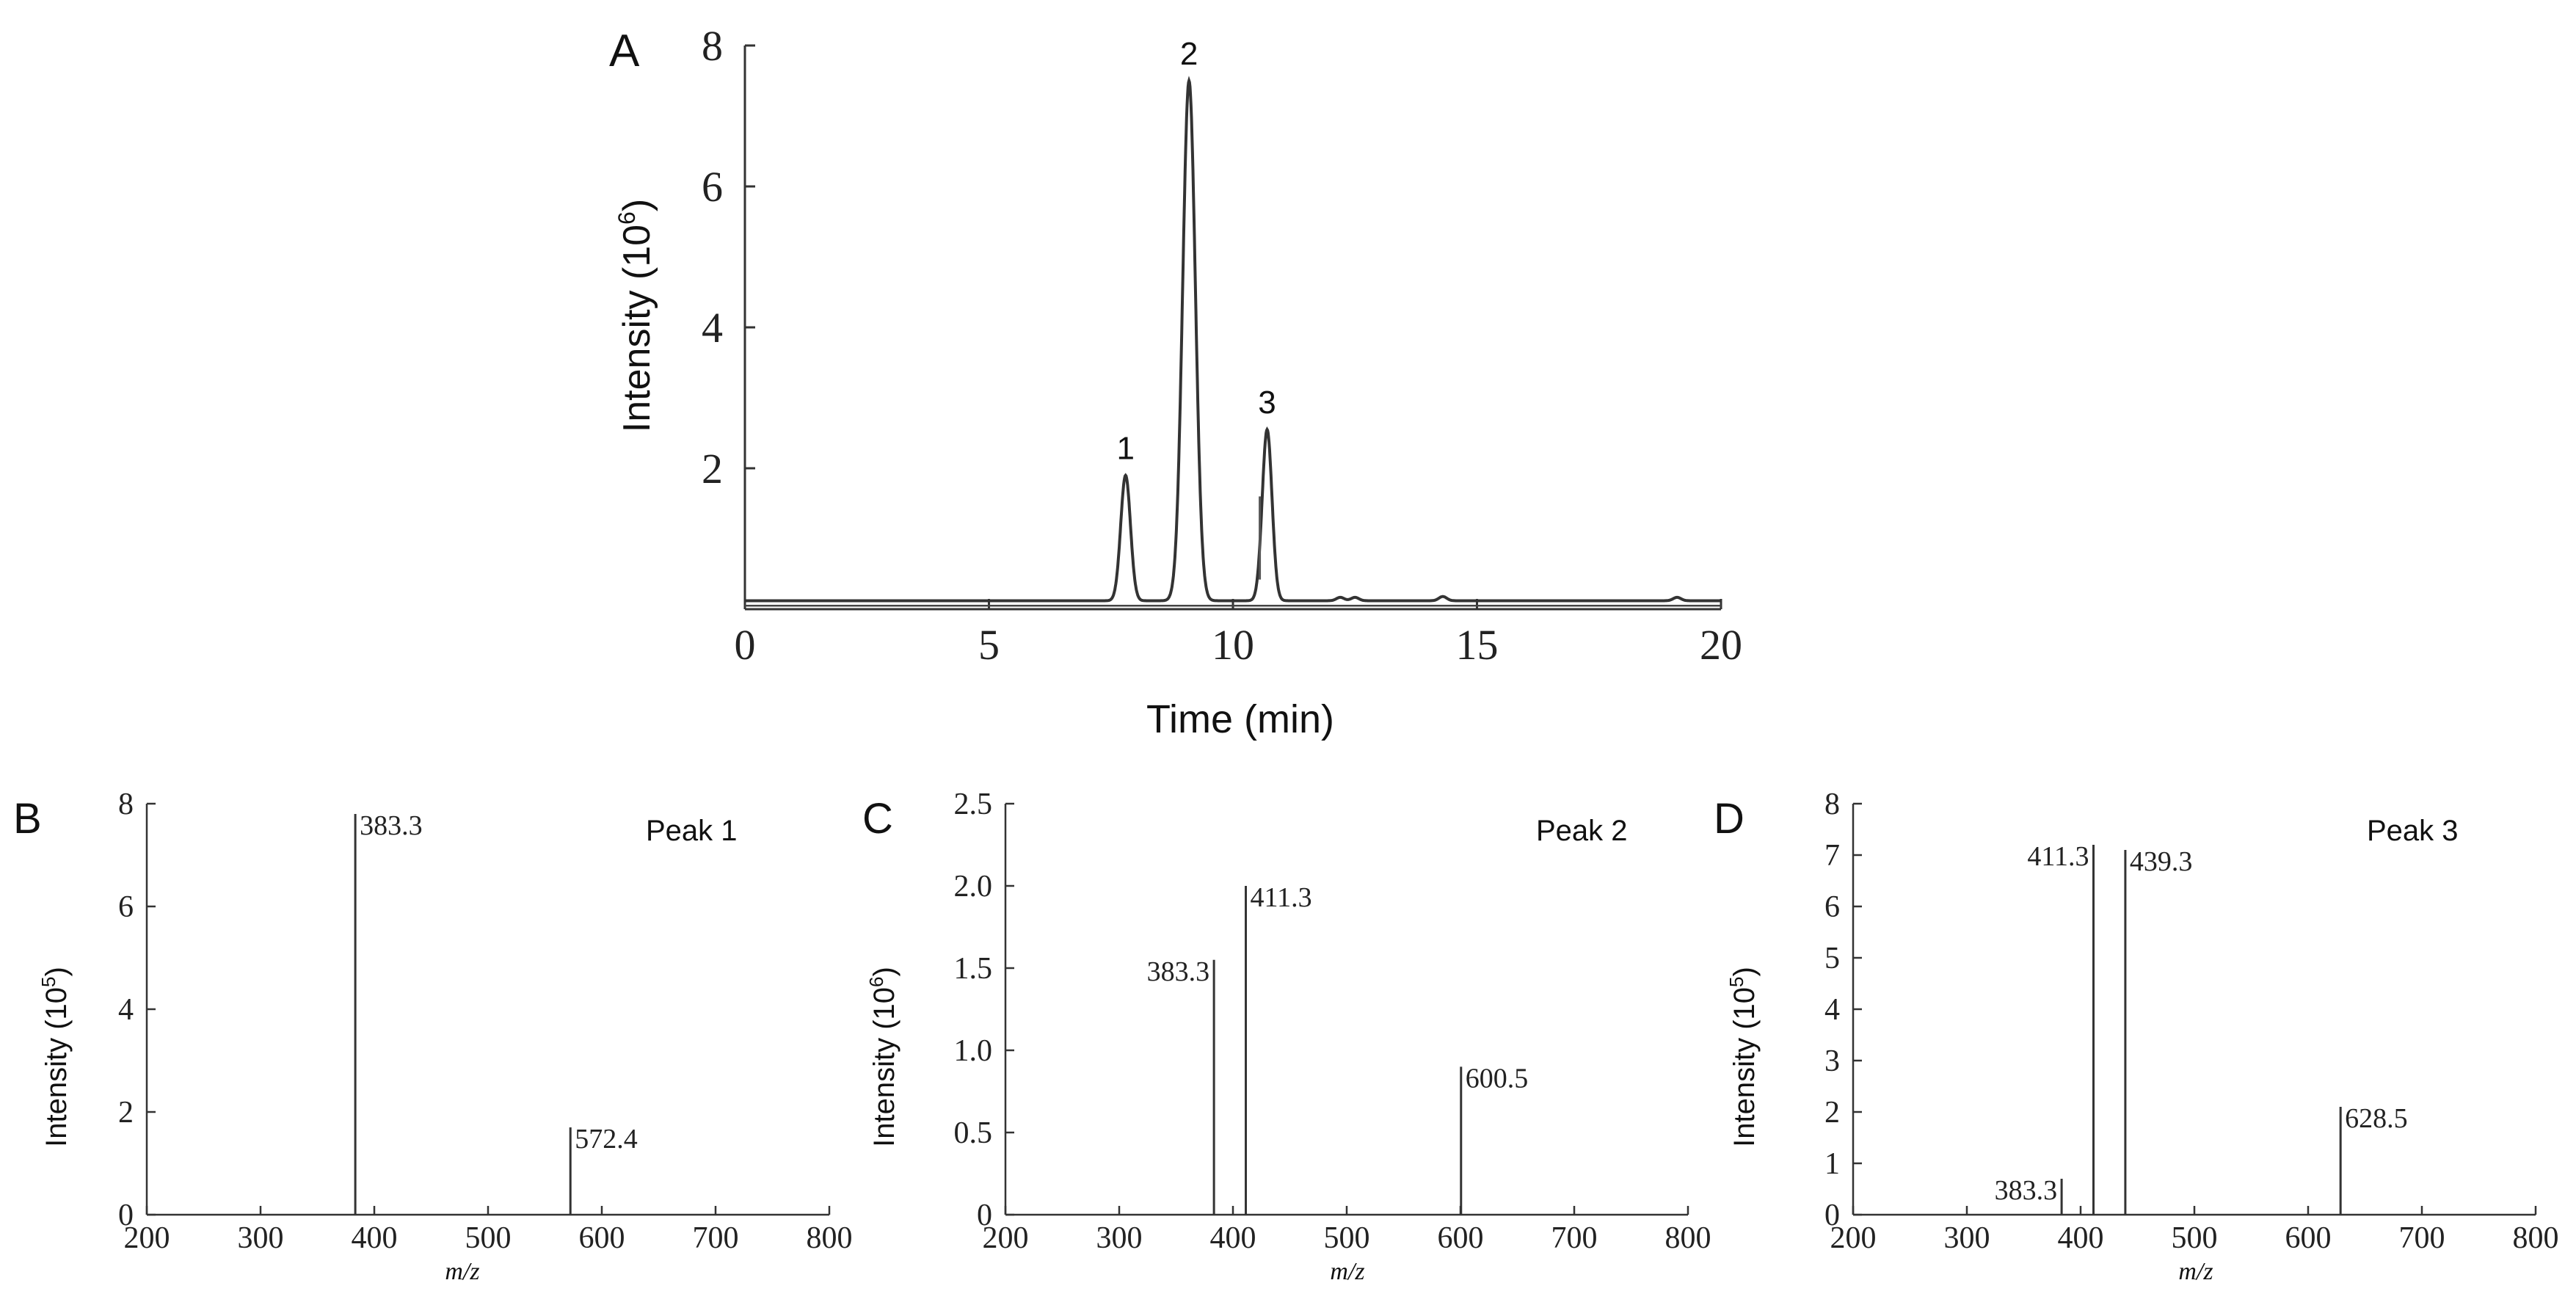  Describe the element at coordinates (989, 645) in the screenshot. I see `panel-a-x-tick-label: 5` at that location.